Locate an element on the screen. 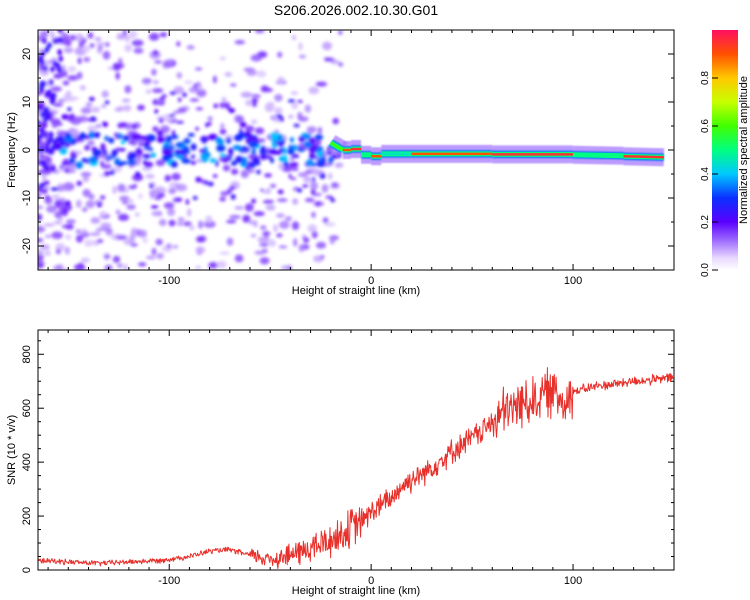 The image size is (750, 600). figure-title: S206.2026.002.10.30.G01 is located at coordinates (356, 10).